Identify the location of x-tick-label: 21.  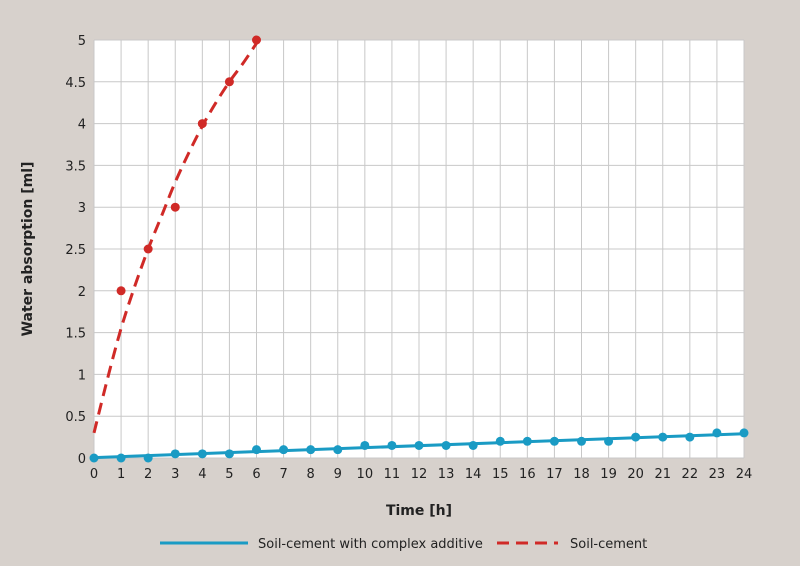
(662, 474).